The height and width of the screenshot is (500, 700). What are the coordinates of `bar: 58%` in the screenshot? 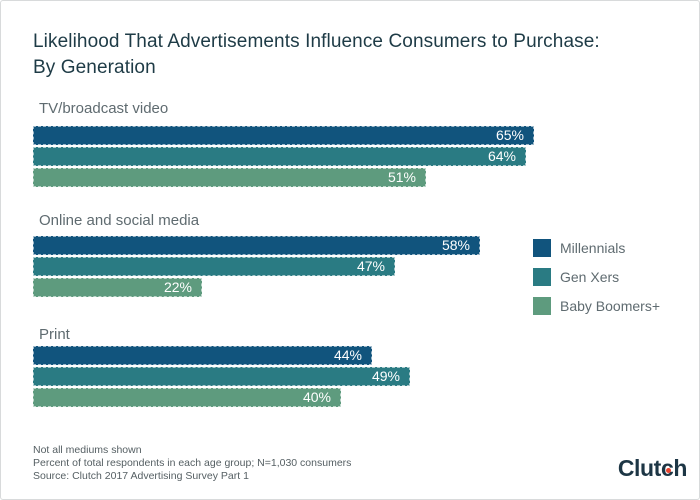 It's located at (256, 245).